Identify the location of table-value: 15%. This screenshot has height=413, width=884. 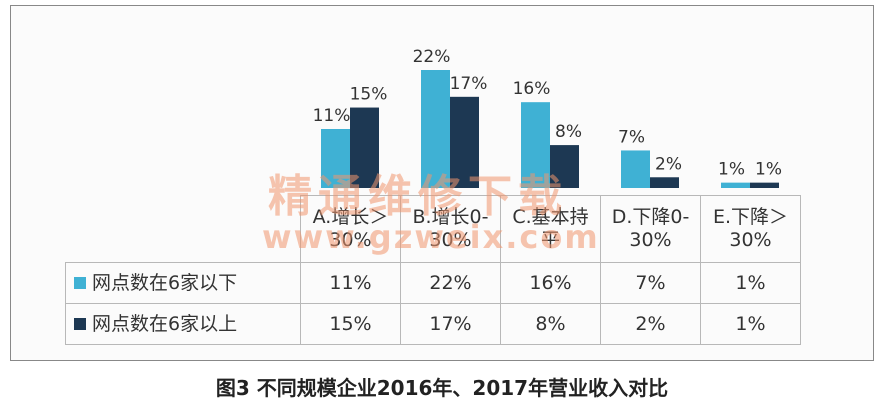
(350, 324).